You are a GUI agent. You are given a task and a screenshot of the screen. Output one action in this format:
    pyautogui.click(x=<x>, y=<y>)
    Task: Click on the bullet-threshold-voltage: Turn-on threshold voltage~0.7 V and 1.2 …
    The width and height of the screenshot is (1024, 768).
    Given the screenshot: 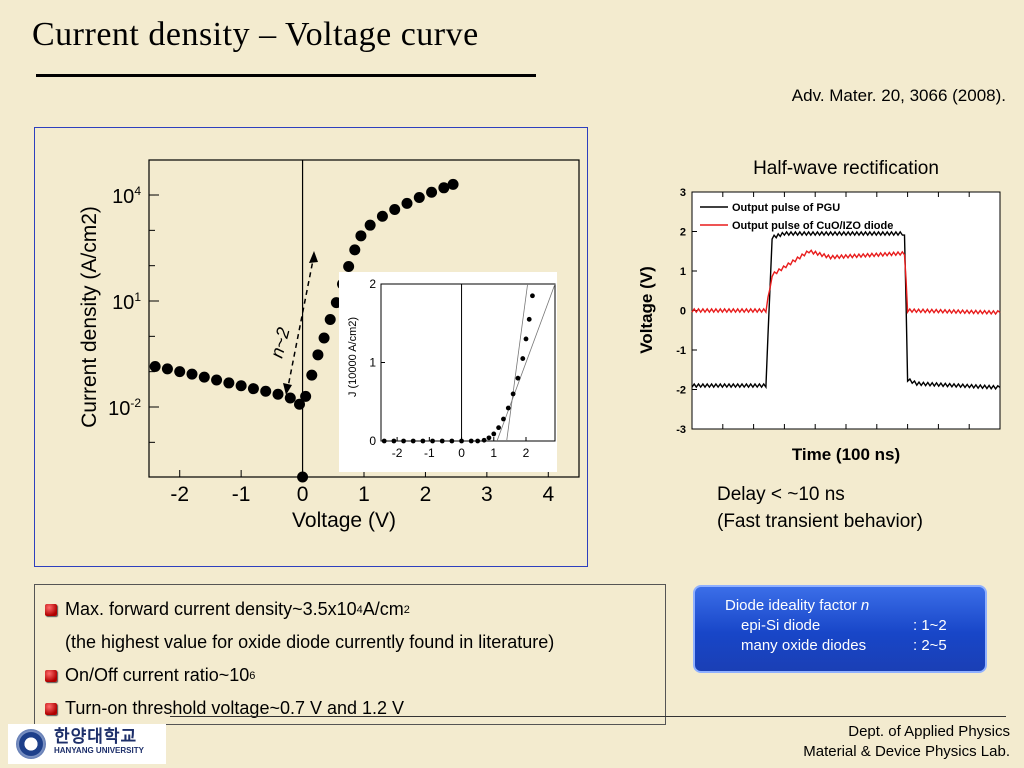 What is the action you would take?
    pyautogui.click(x=355, y=708)
    